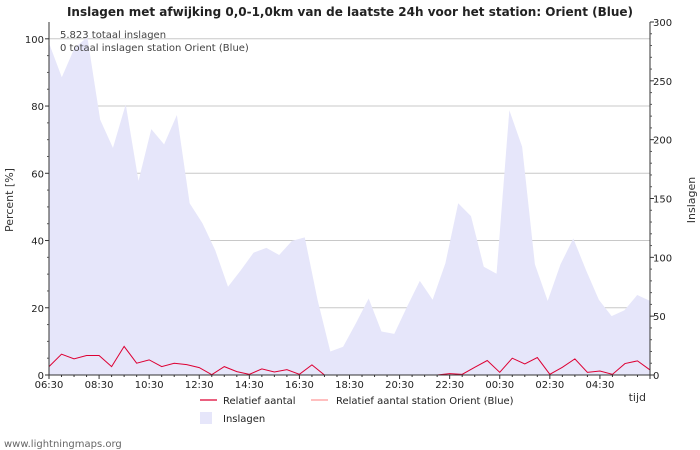  I want to click on left-tick-label-60: 60, so click(37, 174).